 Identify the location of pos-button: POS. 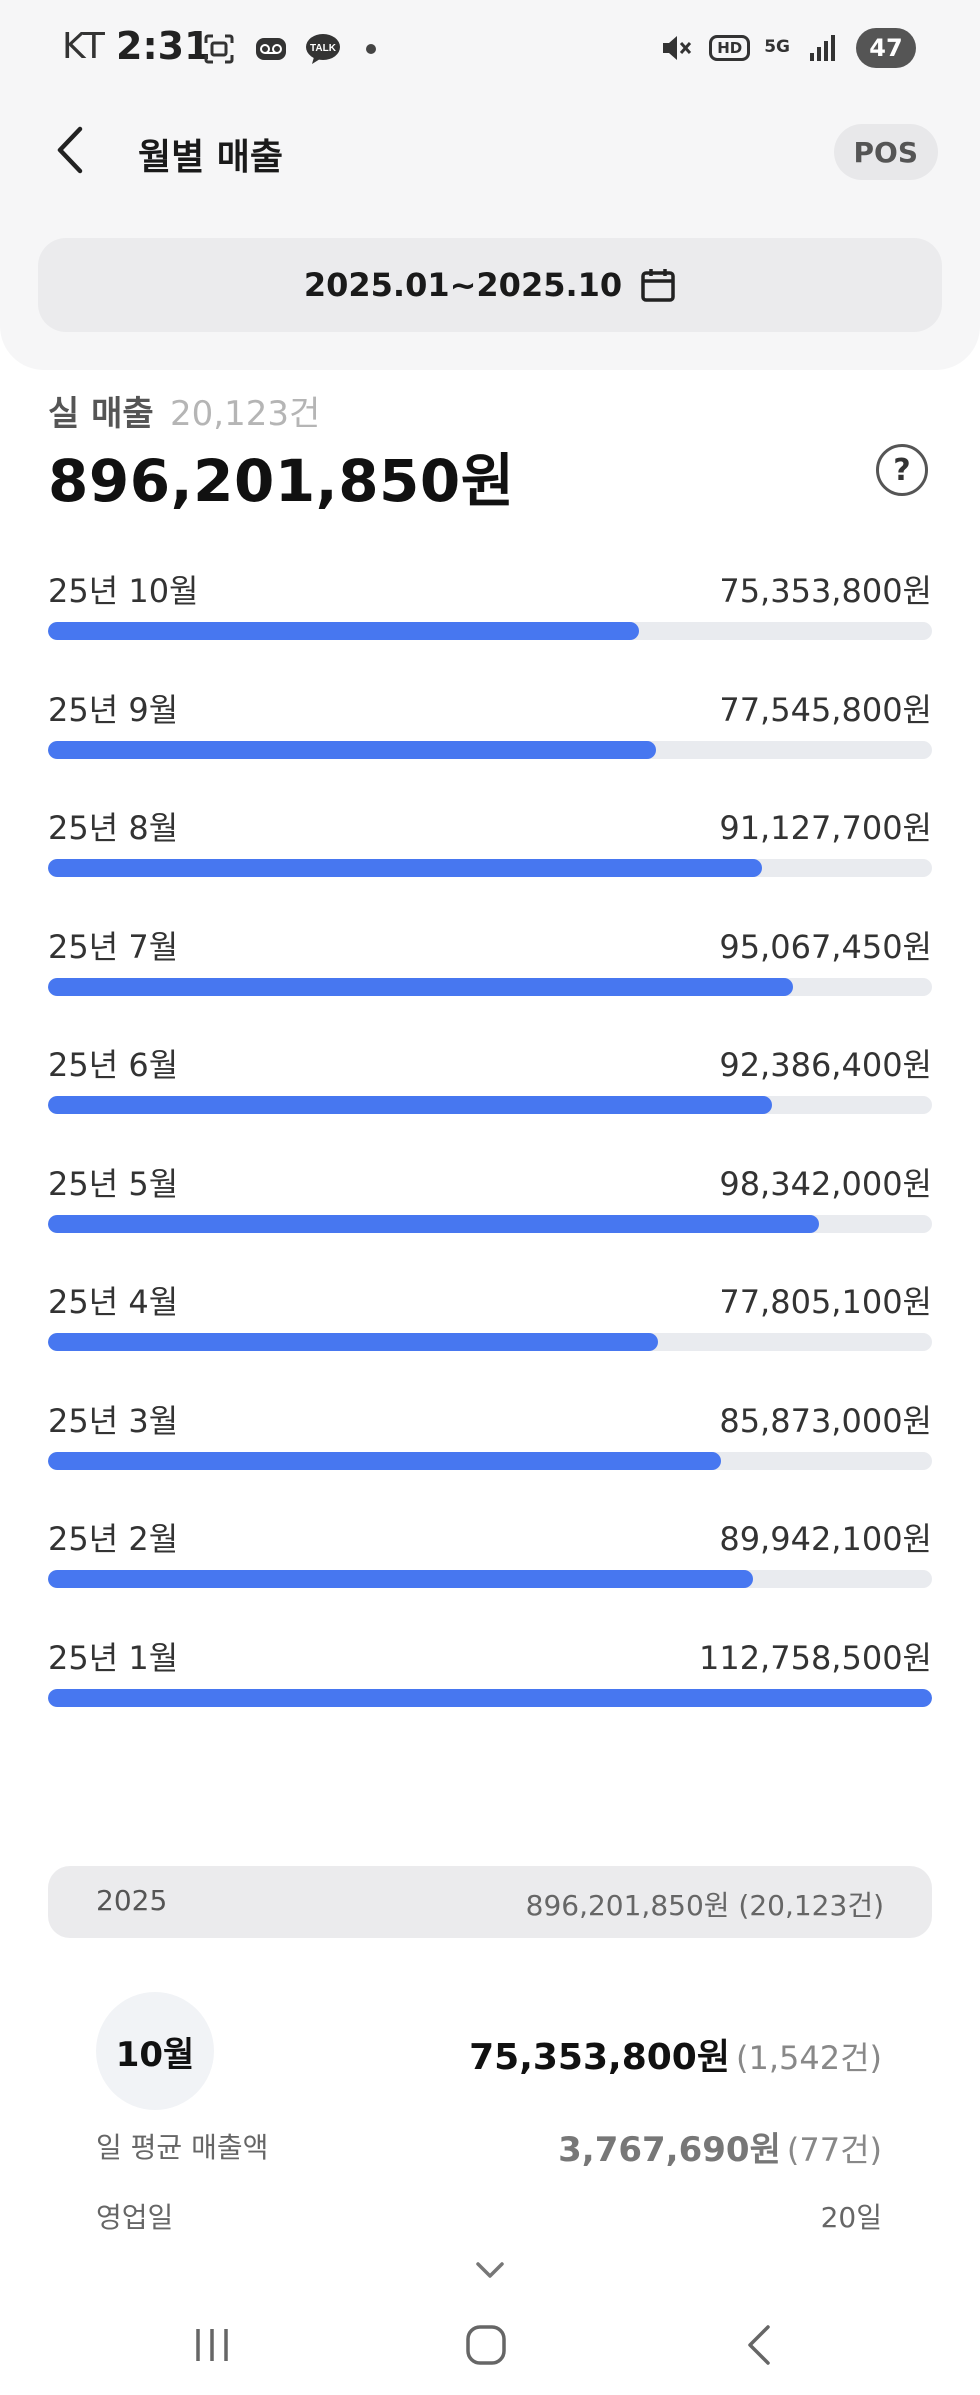
(885, 152).